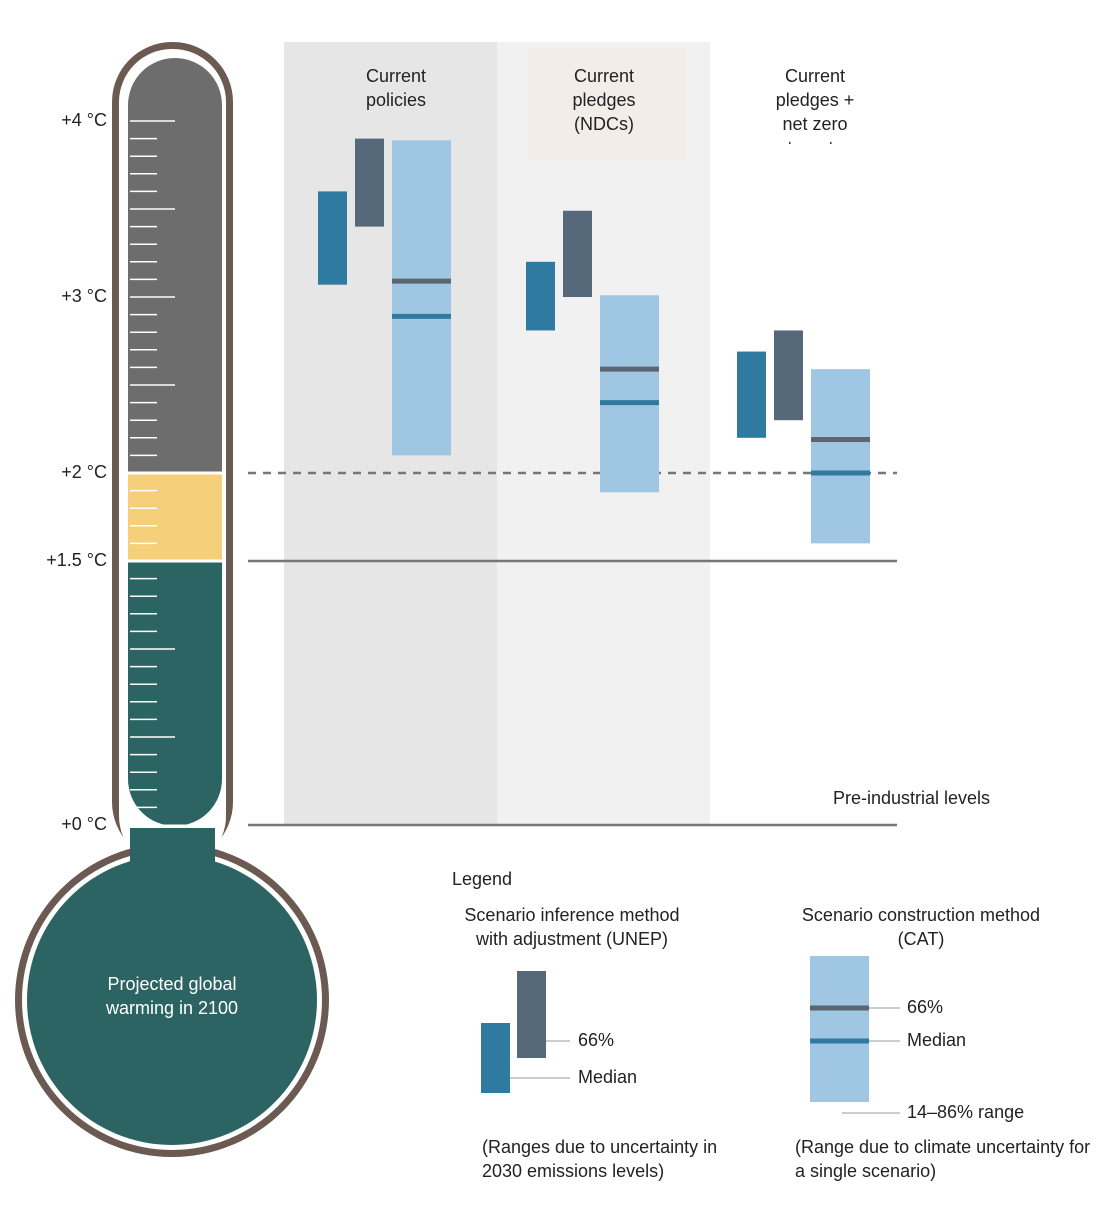 Image resolution: width=1115 pixels, height=1205 pixels. I want to click on thermometer-label-box: Projected global warming in 2100, so click(172, 996).